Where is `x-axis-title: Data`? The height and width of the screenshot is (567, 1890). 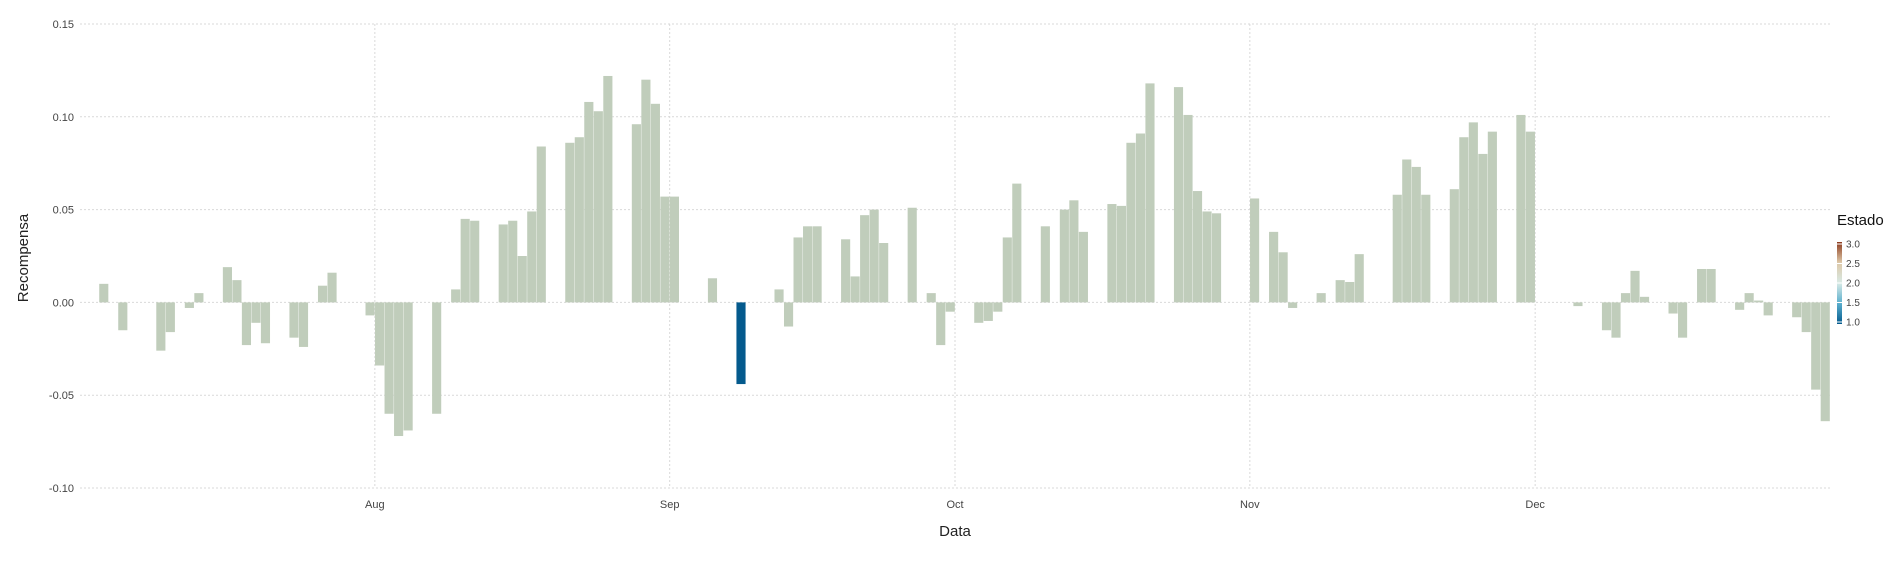
x-axis-title: Data is located at coordinates (955, 531).